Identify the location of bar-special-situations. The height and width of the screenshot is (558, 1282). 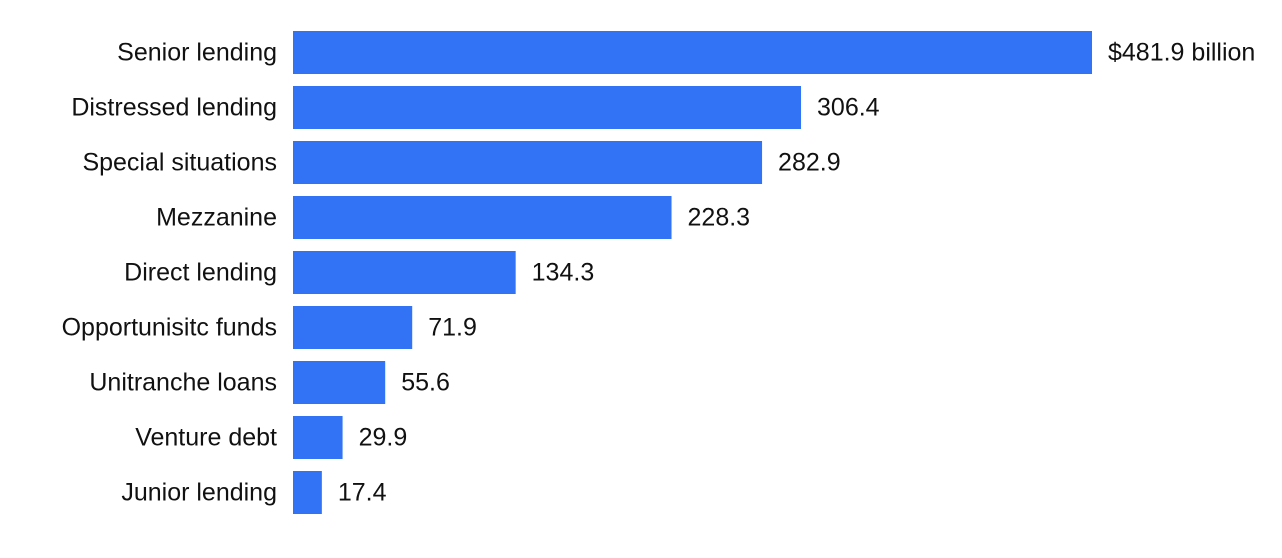
(528, 162).